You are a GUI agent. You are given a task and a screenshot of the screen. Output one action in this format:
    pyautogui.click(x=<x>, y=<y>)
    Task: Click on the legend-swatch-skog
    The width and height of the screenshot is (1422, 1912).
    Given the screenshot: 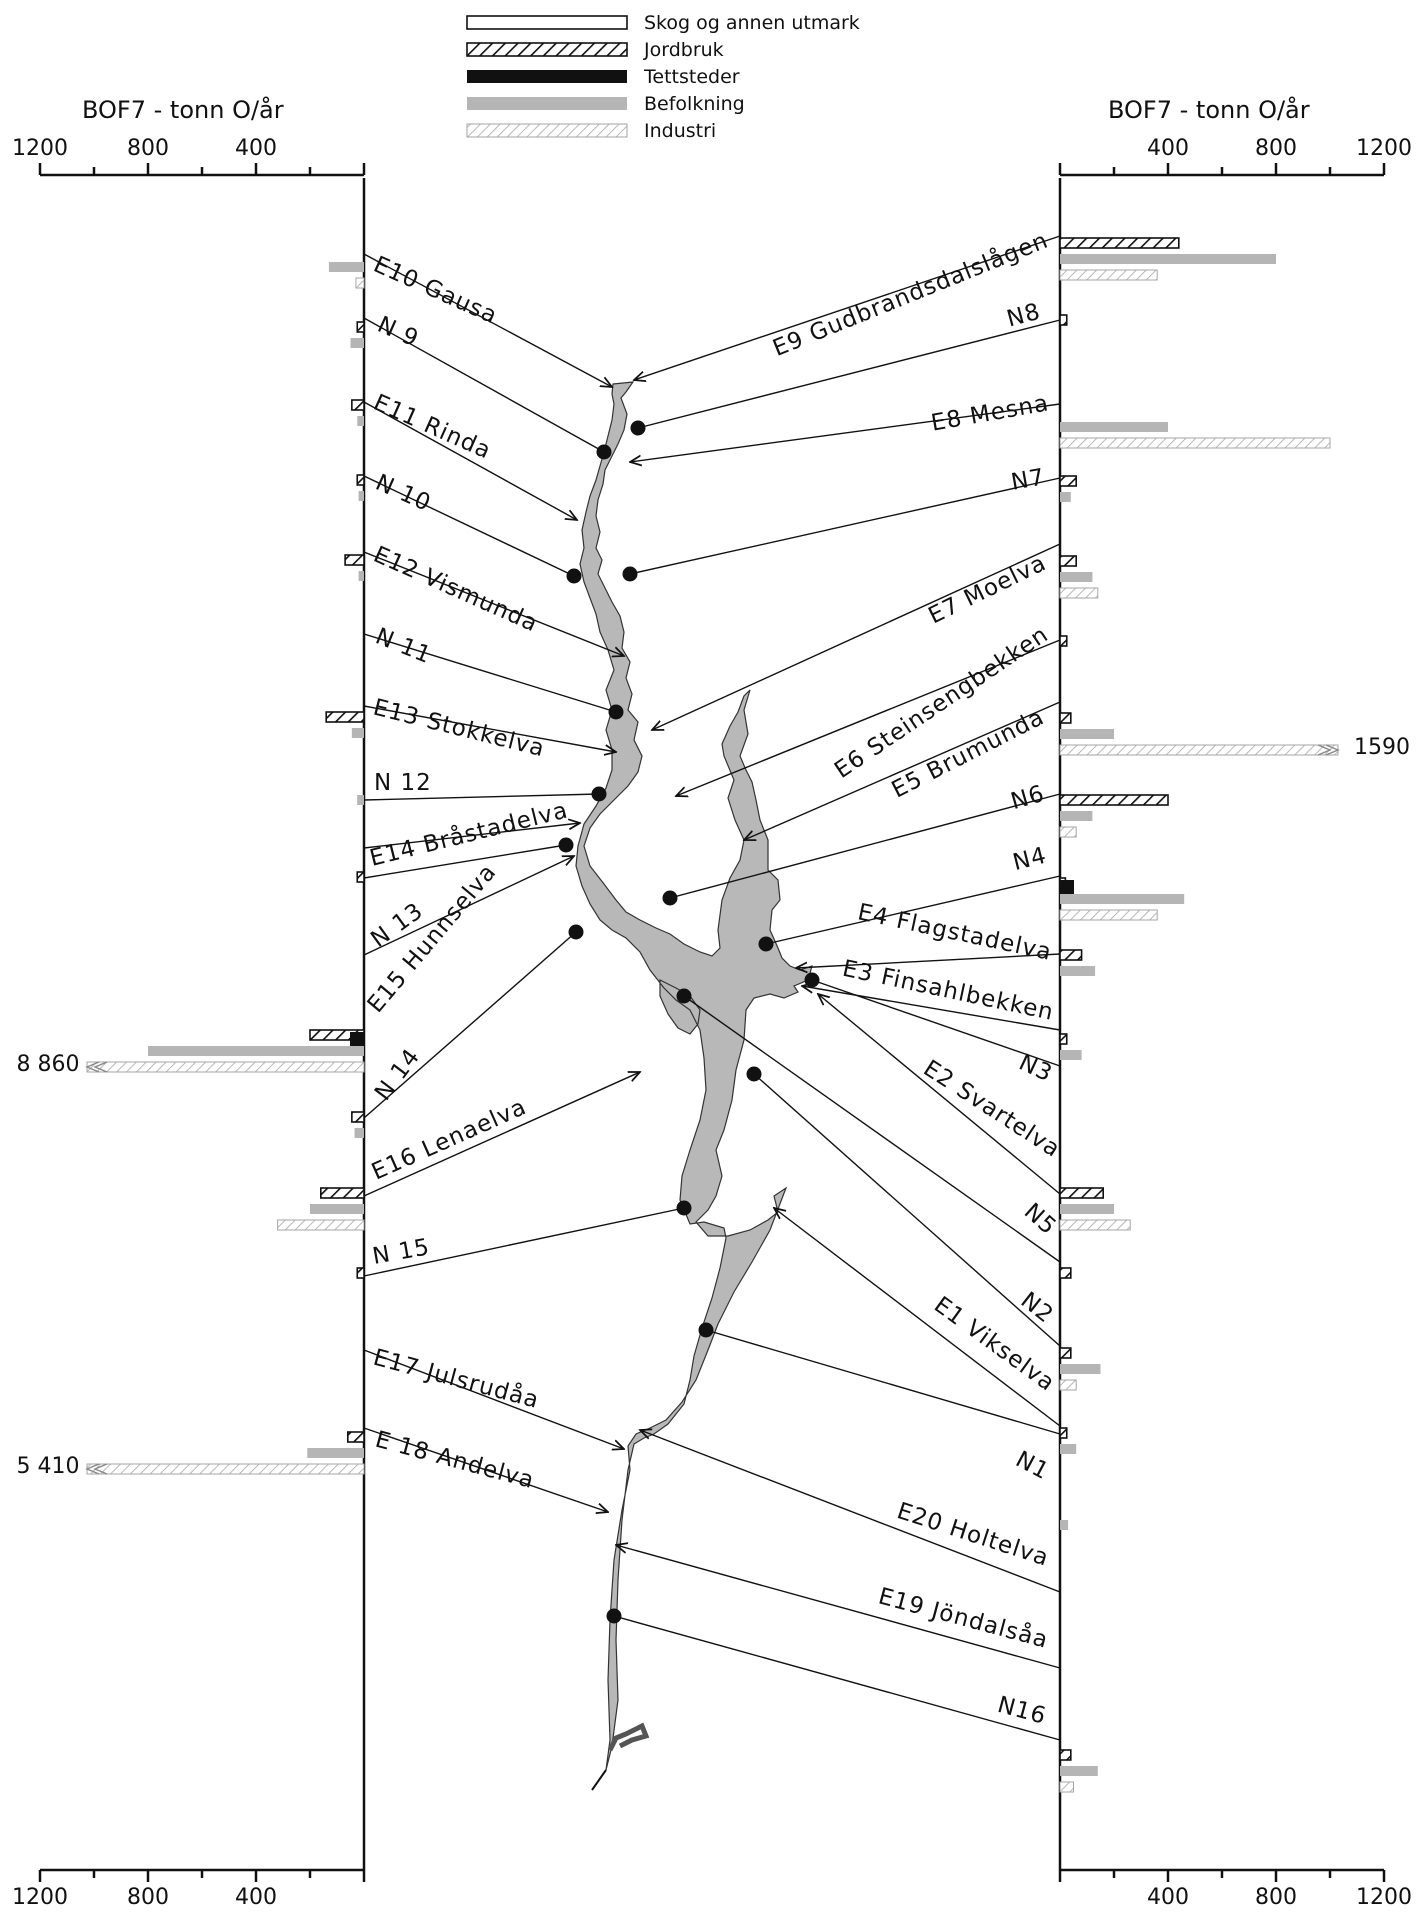 What is the action you would take?
    pyautogui.click(x=547, y=22)
    